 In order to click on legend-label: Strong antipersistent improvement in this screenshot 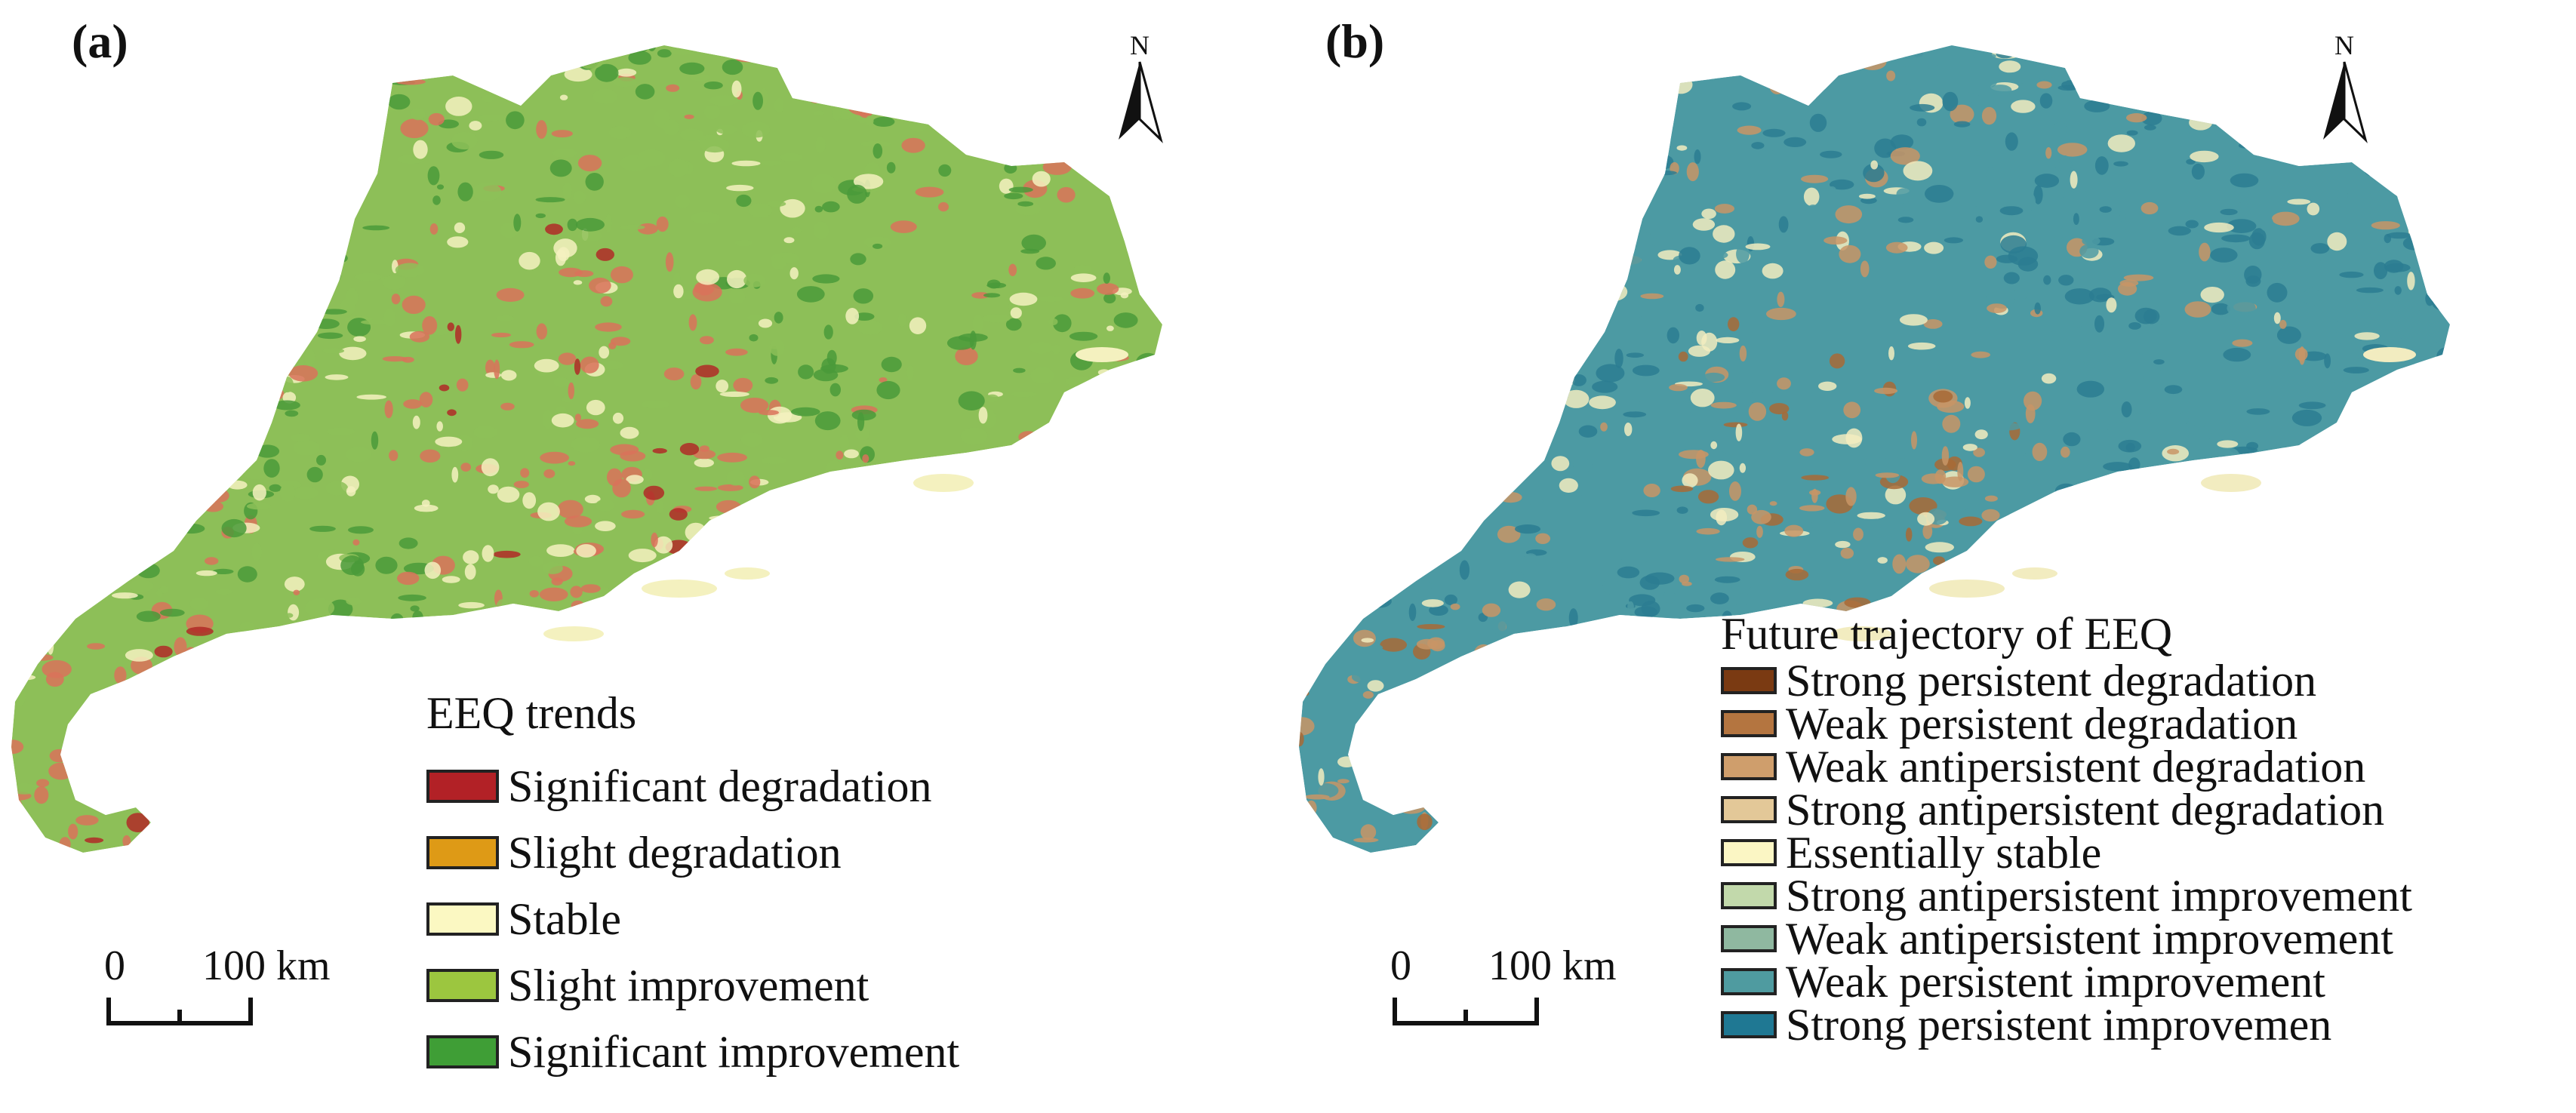, I will do `click(2099, 896)`.